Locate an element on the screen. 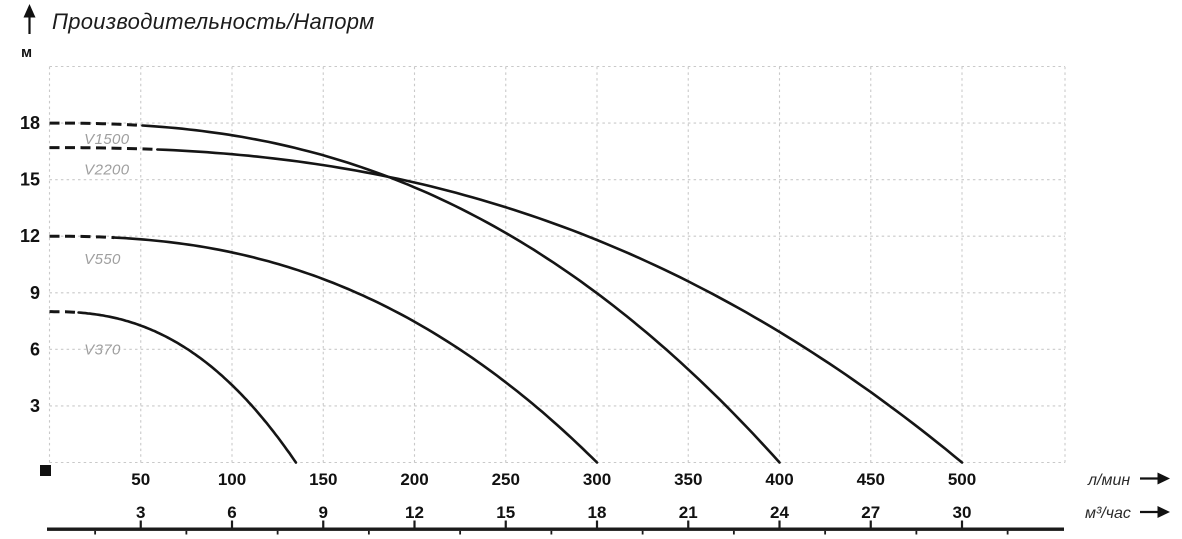  x-axis-line is located at coordinates (555, 529).